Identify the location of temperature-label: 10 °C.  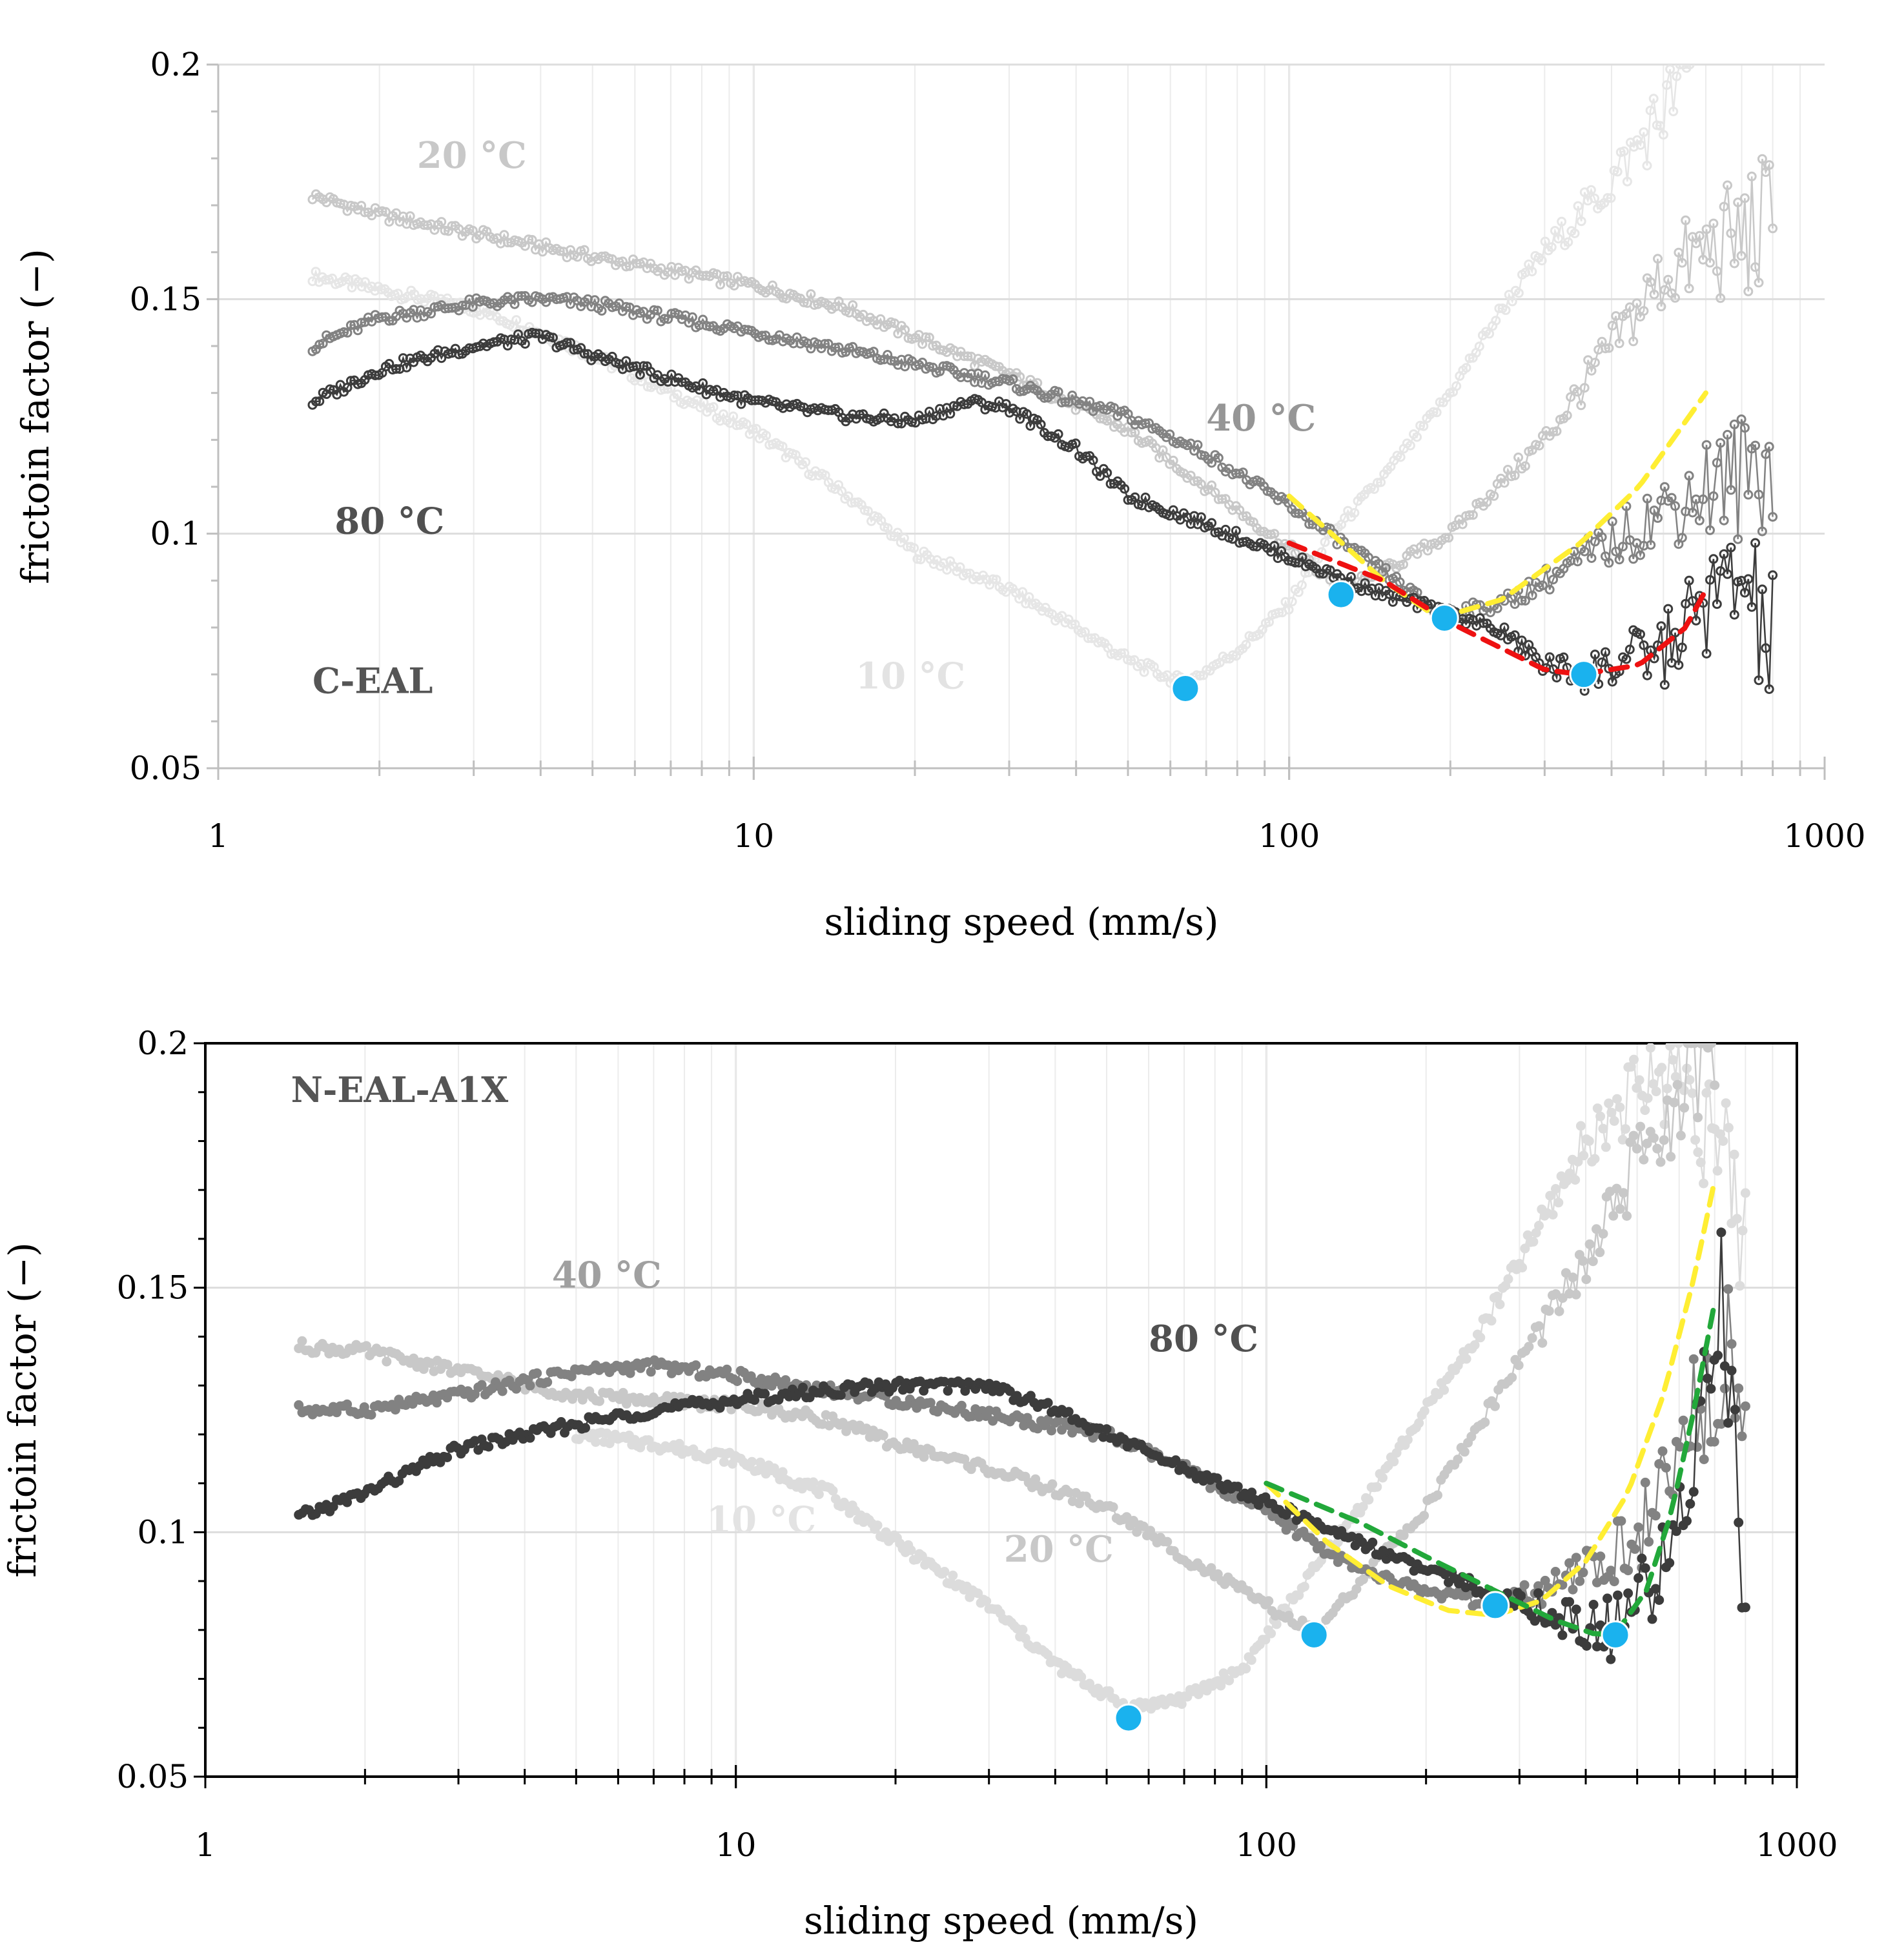
(910, 676).